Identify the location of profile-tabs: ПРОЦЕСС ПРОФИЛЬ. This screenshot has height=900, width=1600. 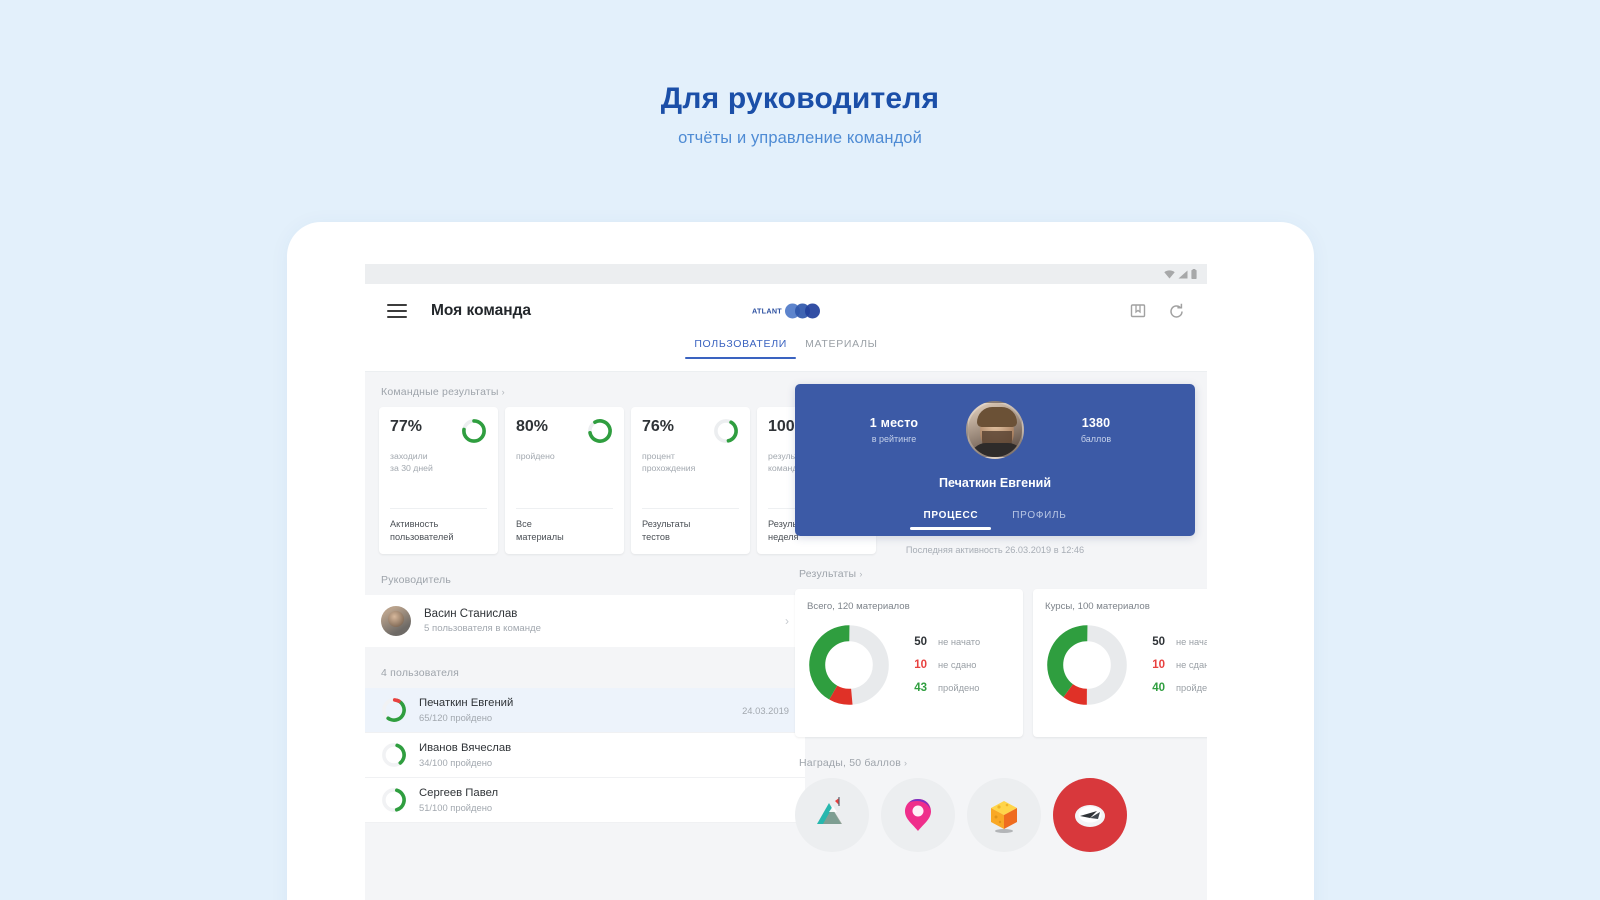
(995, 520).